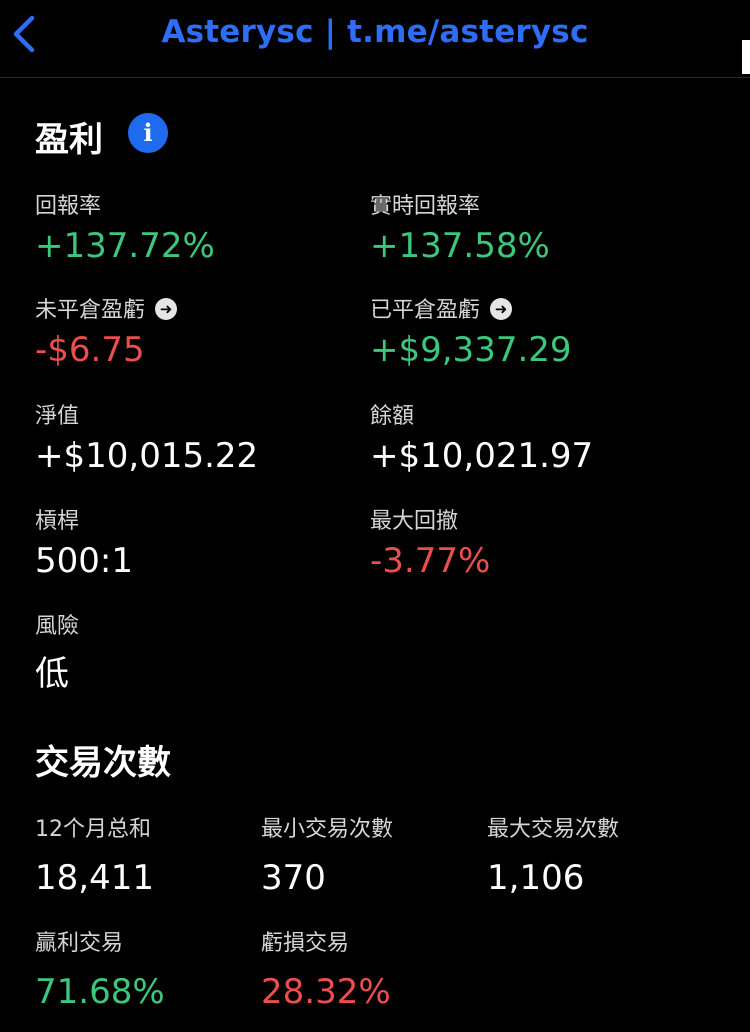 This screenshot has height=1032, width=750. What do you see at coordinates (536, 878) in the screenshot?
I see `max-trades-value: 1,106` at bounding box center [536, 878].